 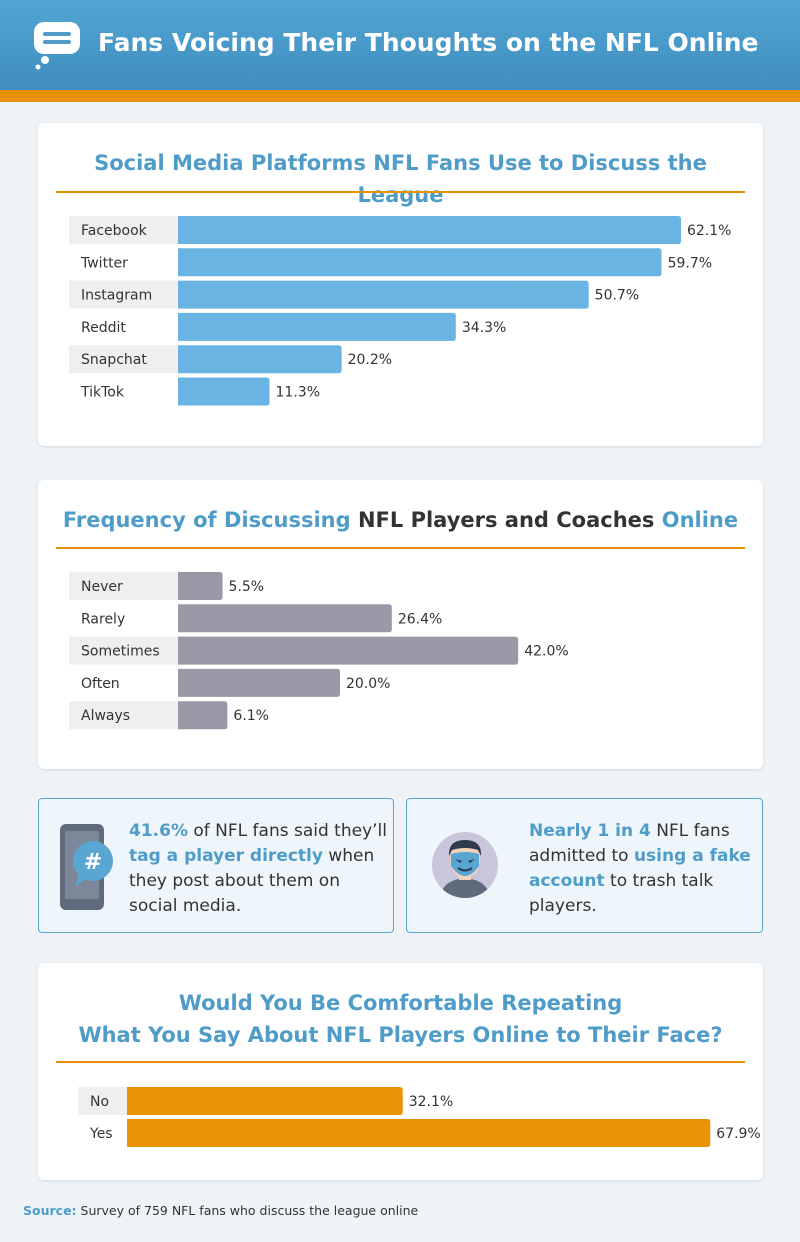 I want to click on bar-row-facebook: Facebook 62.1%, so click(x=400, y=230).